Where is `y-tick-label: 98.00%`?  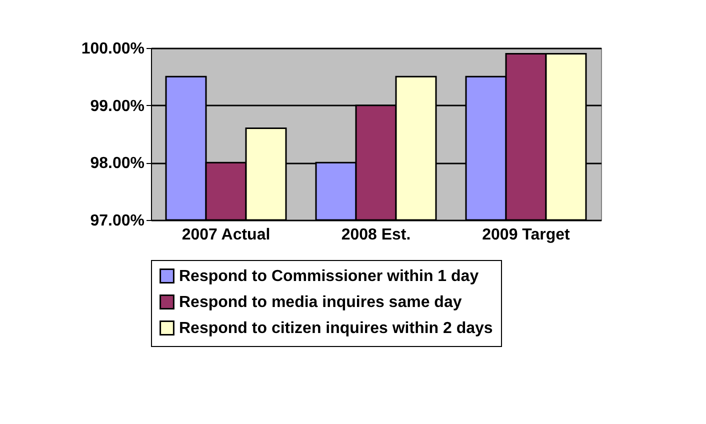 y-tick-label: 98.00% is located at coordinates (117, 163).